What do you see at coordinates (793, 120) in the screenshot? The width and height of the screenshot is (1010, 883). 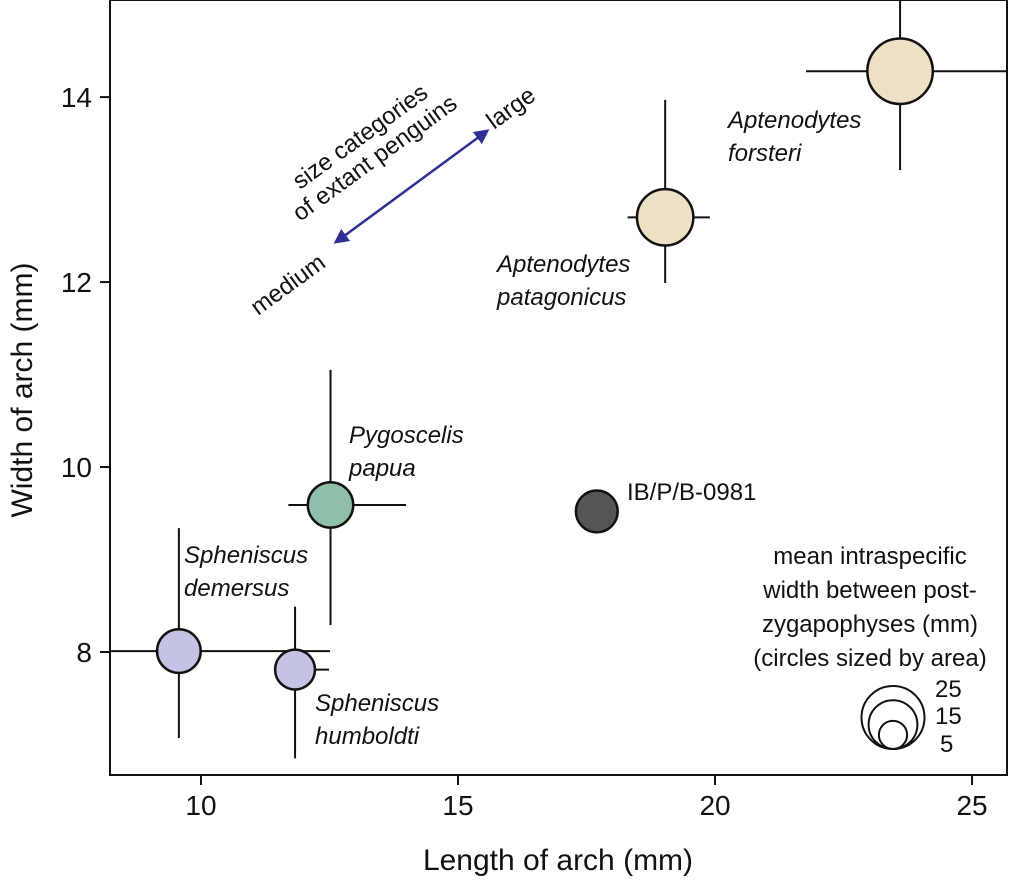 I see `label-forsteri-1: Aptenodytes` at bounding box center [793, 120].